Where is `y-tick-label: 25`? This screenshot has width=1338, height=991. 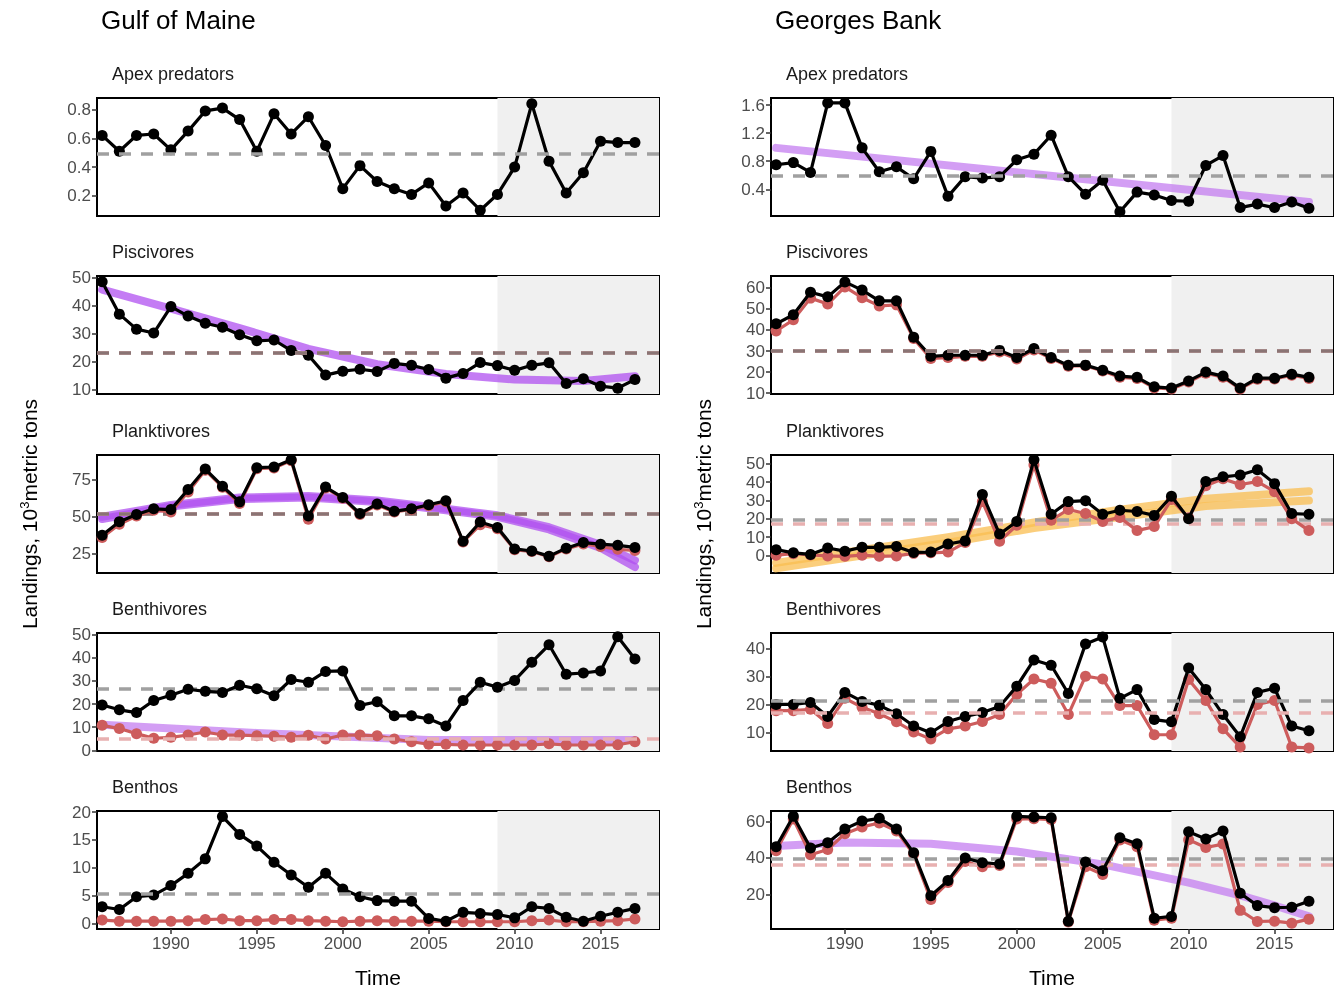
y-tick-label: 25 is located at coordinates (81, 554).